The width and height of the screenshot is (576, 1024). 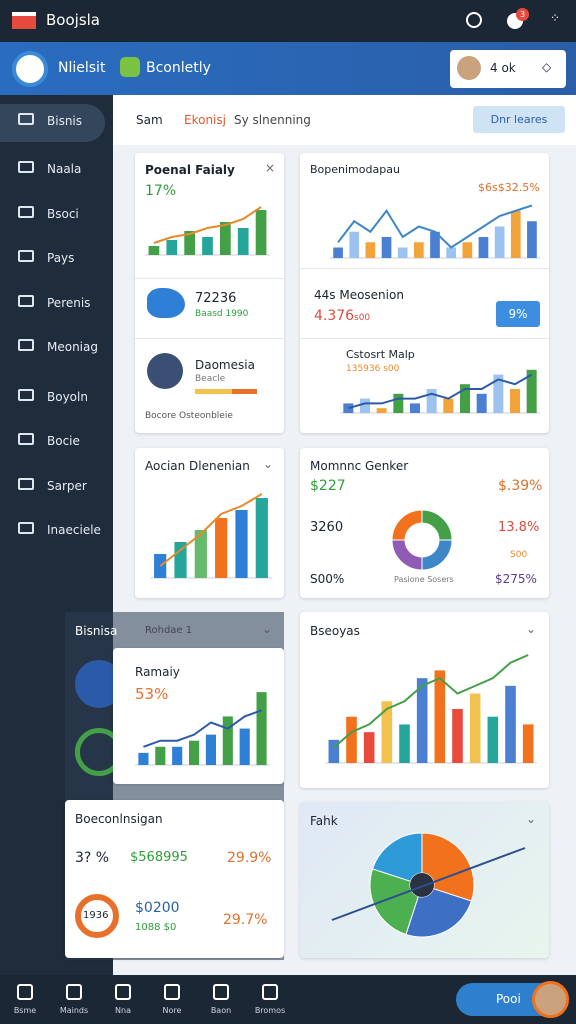 I want to click on badge: 3, so click(x=522, y=14).